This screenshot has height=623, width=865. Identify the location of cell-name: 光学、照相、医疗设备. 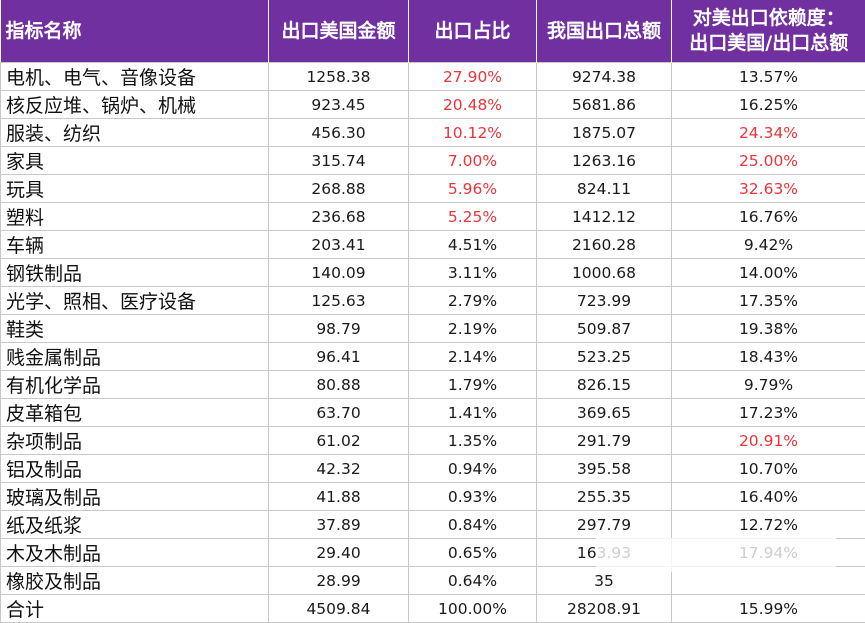
(135, 301).